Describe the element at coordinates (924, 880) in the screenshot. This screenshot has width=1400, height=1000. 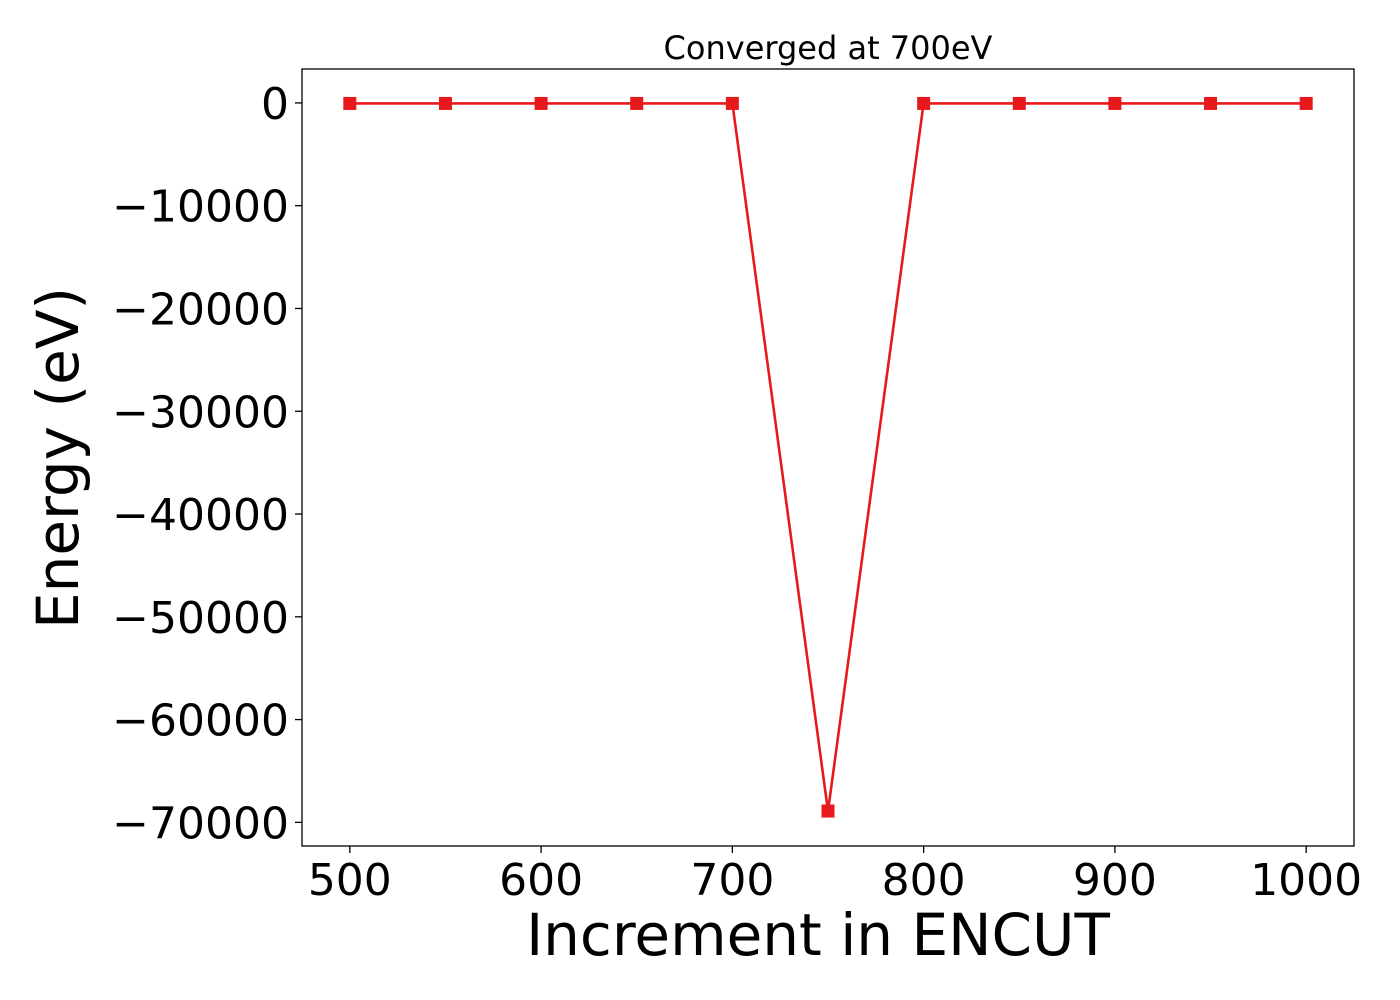
I see `x-tick-label: 800` at that location.